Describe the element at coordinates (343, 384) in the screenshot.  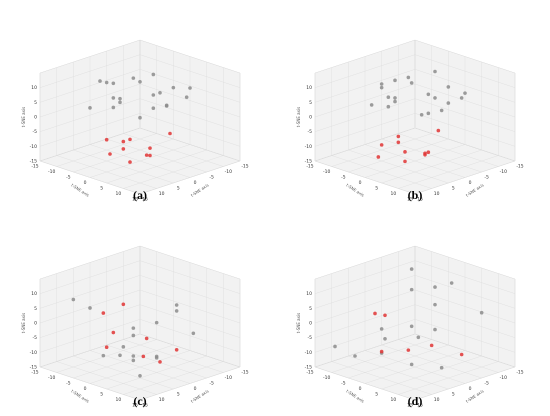
I see `x-tick-label: -5` at that location.